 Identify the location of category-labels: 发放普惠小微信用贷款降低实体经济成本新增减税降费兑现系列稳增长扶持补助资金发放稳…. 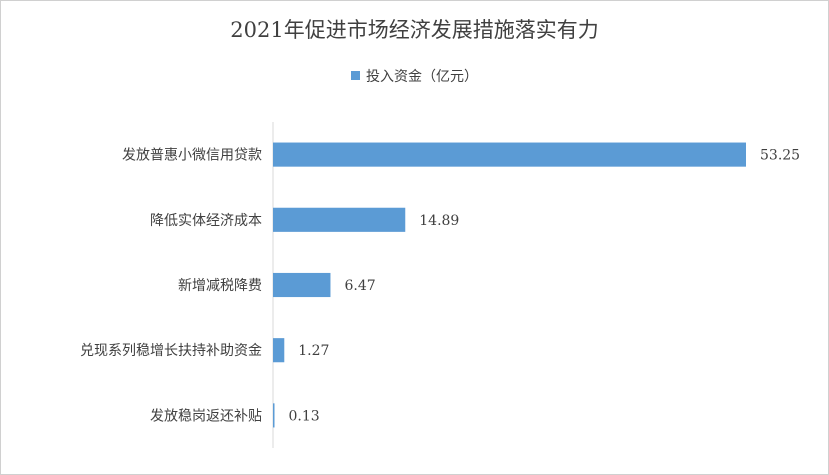
(171, 286).